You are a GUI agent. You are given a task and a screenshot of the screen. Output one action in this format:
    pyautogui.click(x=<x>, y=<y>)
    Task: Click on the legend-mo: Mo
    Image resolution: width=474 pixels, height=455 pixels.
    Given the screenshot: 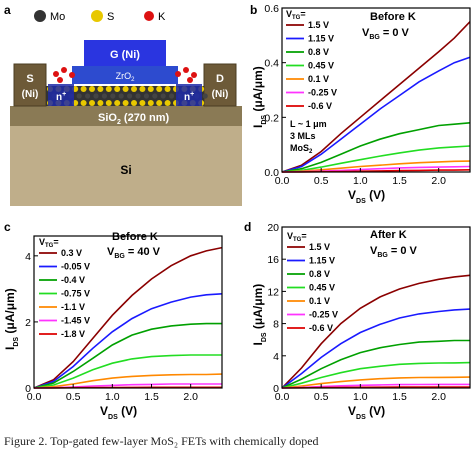 What is the action you would take?
    pyautogui.click(x=57, y=17)
    